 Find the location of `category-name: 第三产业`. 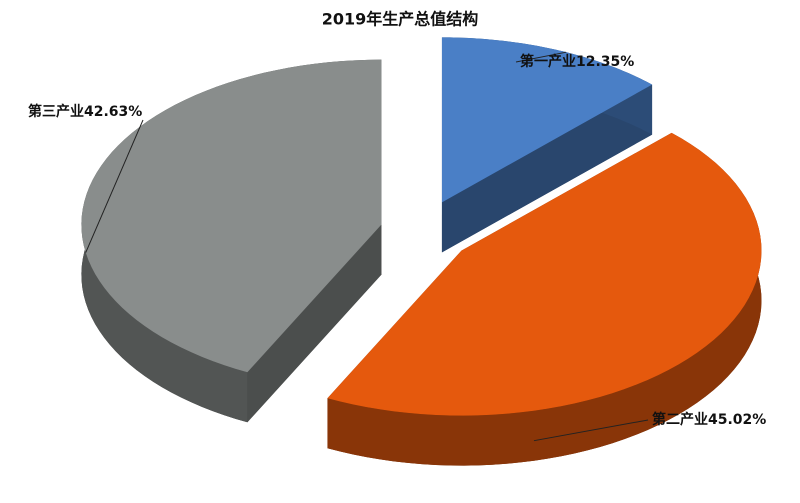

category-name: 第三产业 is located at coordinates (56, 111).